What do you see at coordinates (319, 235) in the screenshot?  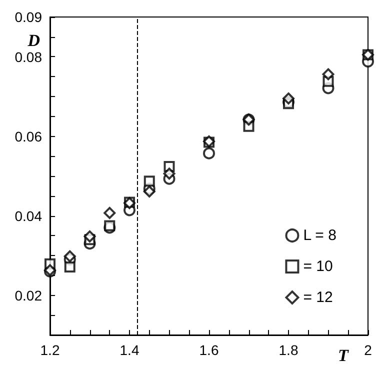 I see `legend-label: L = 8` at bounding box center [319, 235].